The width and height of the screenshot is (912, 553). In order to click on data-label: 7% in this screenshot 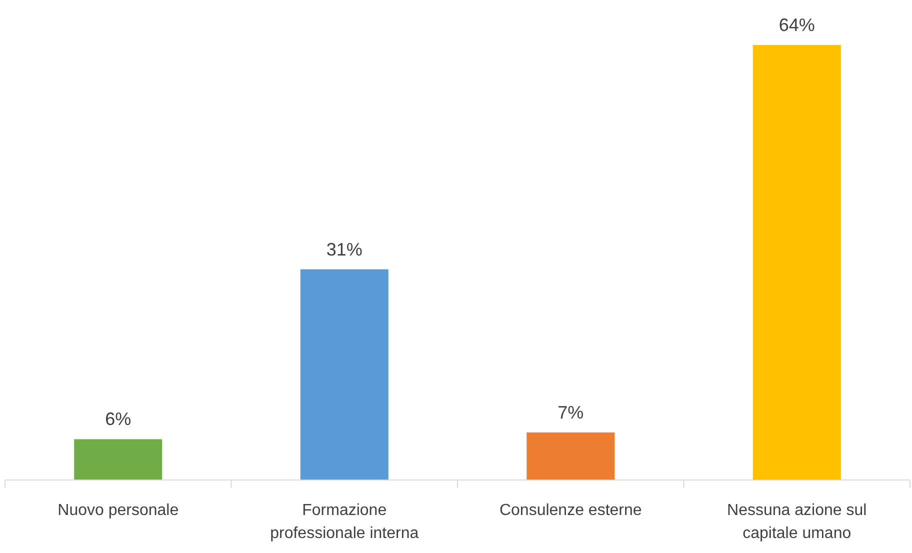, I will do `click(571, 412)`.